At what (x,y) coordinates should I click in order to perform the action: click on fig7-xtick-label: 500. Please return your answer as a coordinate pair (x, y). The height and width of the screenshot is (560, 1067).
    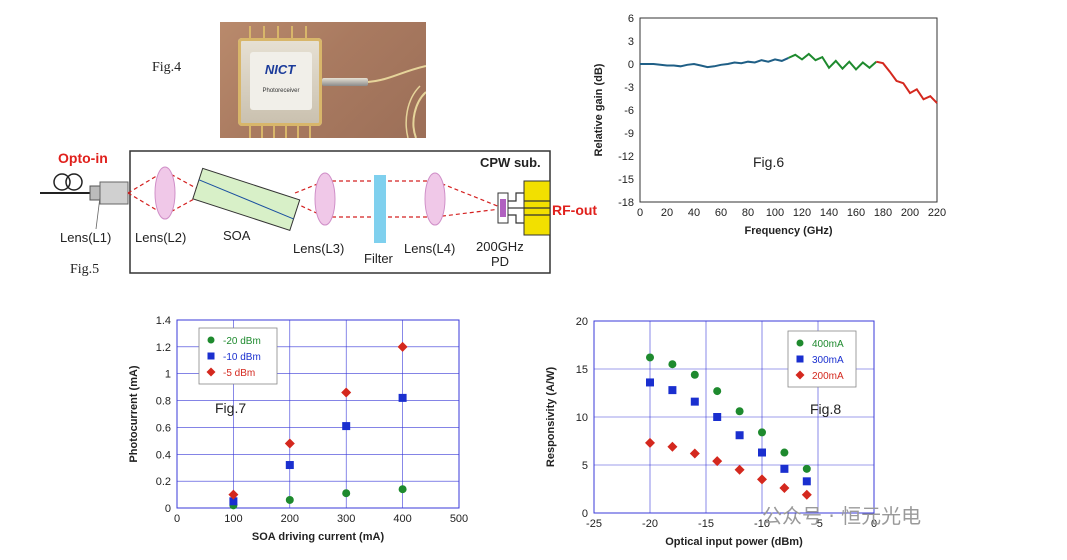
    Looking at the image, I should click on (459, 519).